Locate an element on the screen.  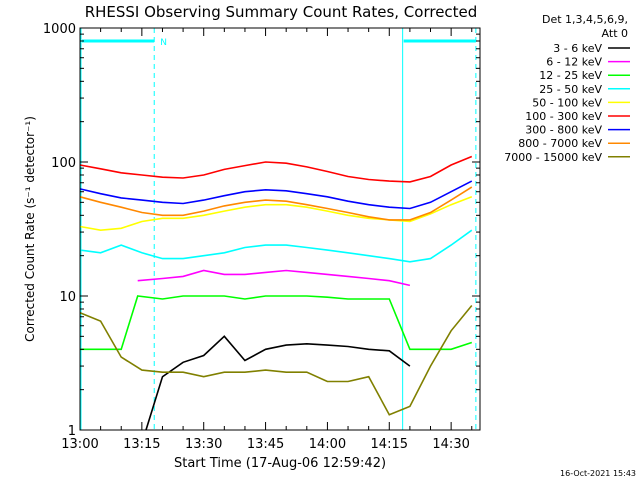
x-tick-label: 14:15 is located at coordinates (389, 444).